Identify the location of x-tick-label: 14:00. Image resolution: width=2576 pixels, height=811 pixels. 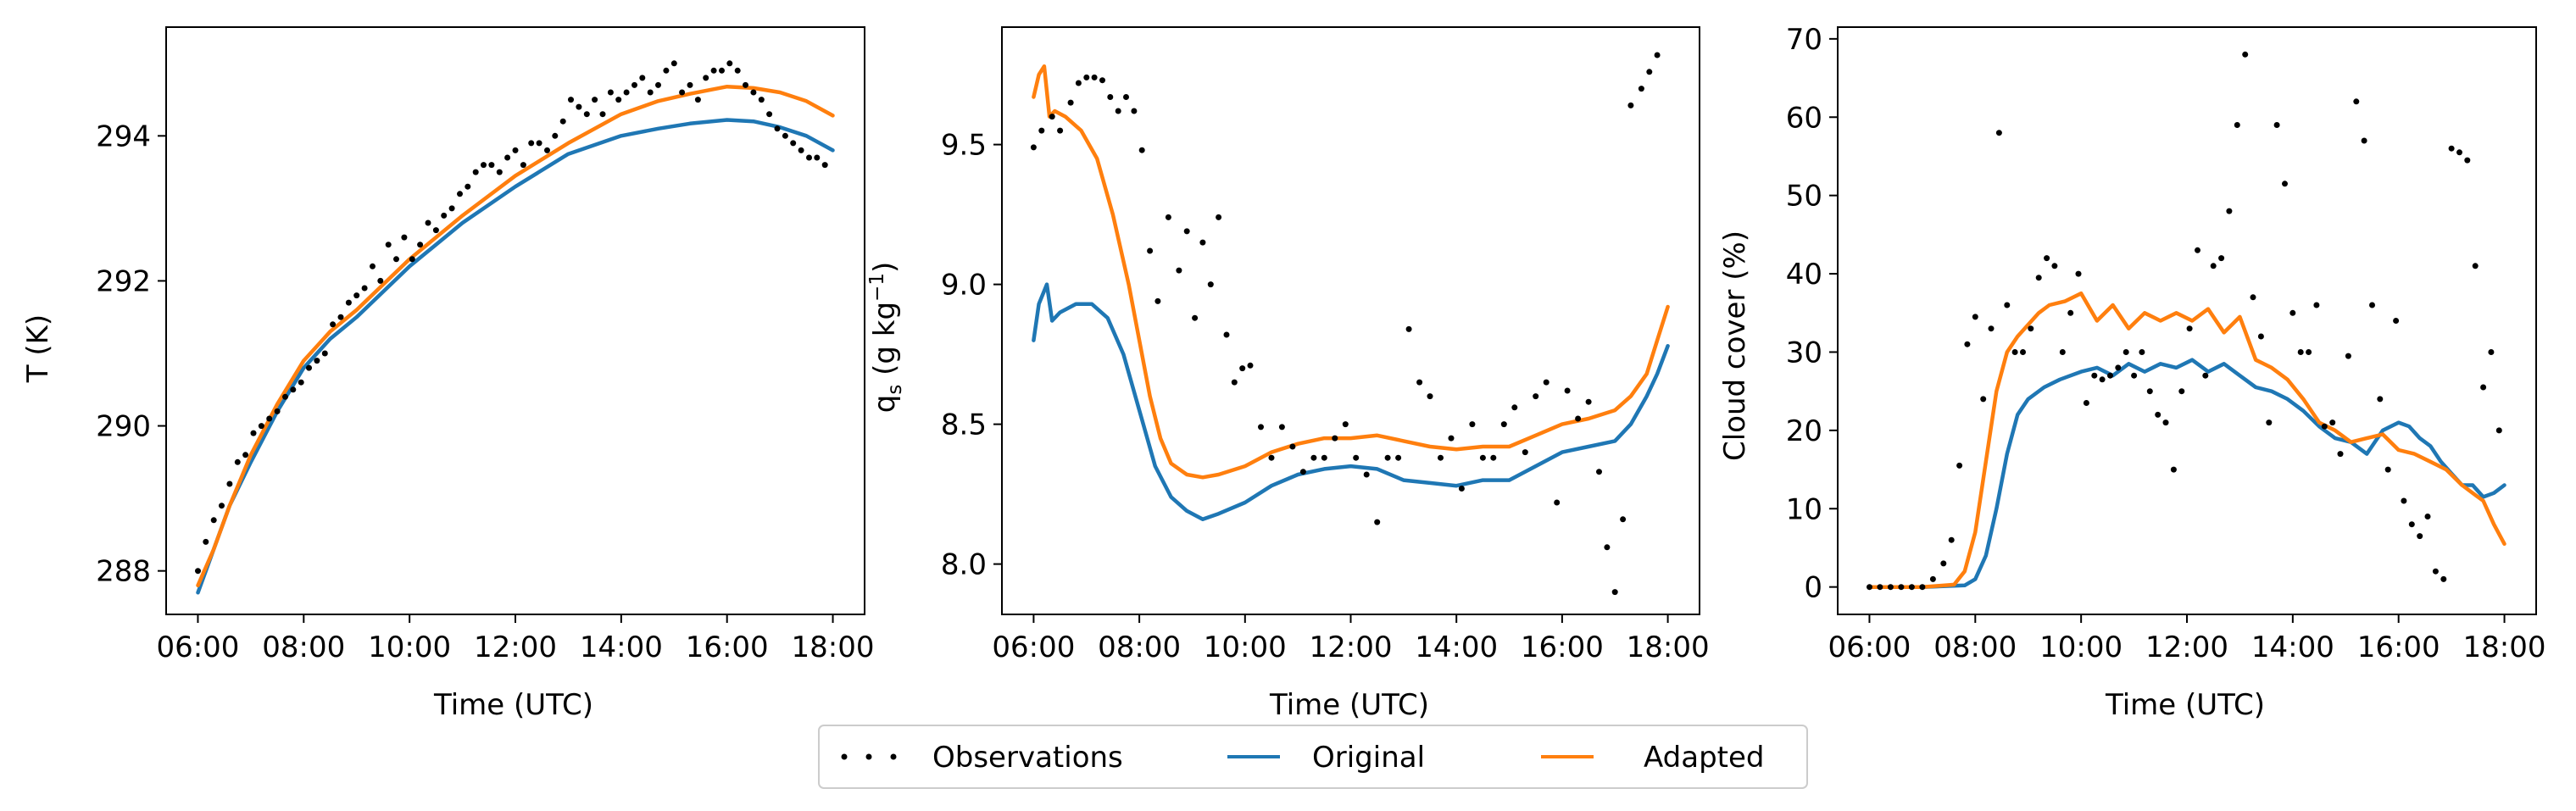
(621, 647).